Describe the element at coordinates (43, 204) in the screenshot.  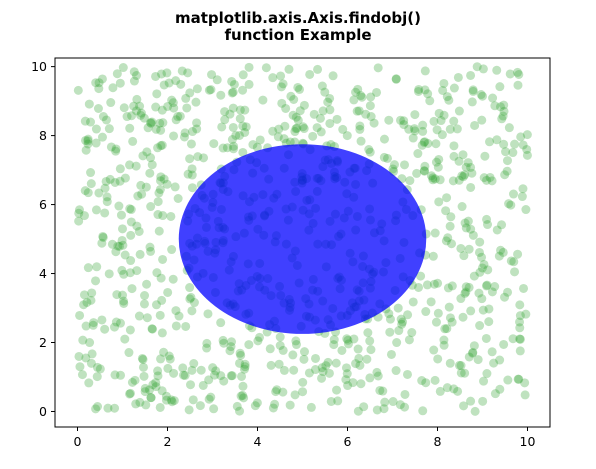
I see `y-tick-label: 6` at that location.